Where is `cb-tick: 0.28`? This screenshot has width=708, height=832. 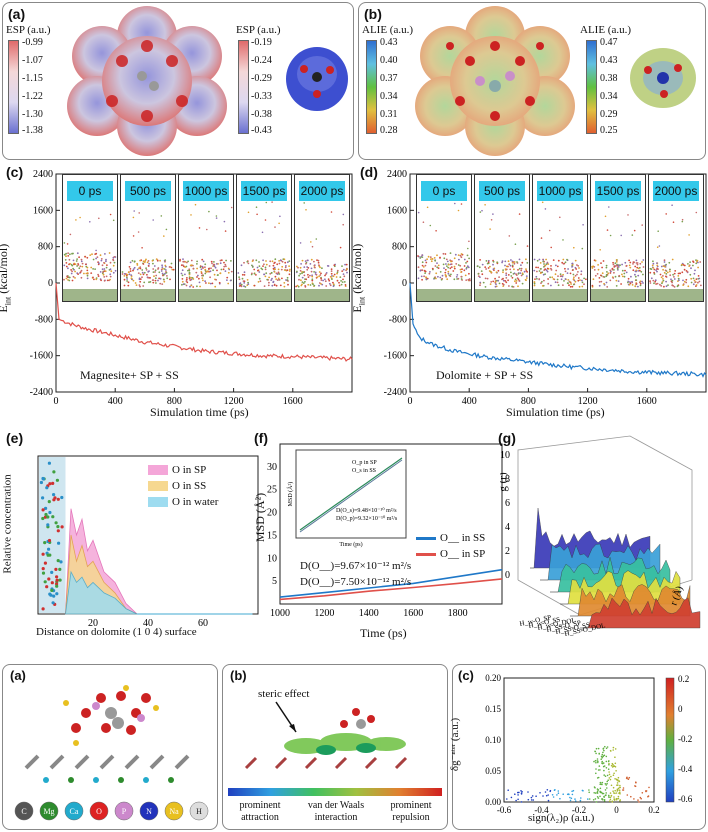 cb-tick: 0.28 is located at coordinates (389, 130).